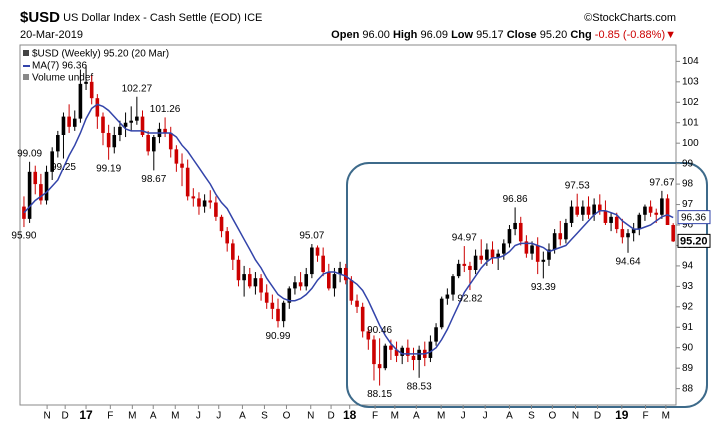  I want to click on v: 96.09, so click(434, 35).